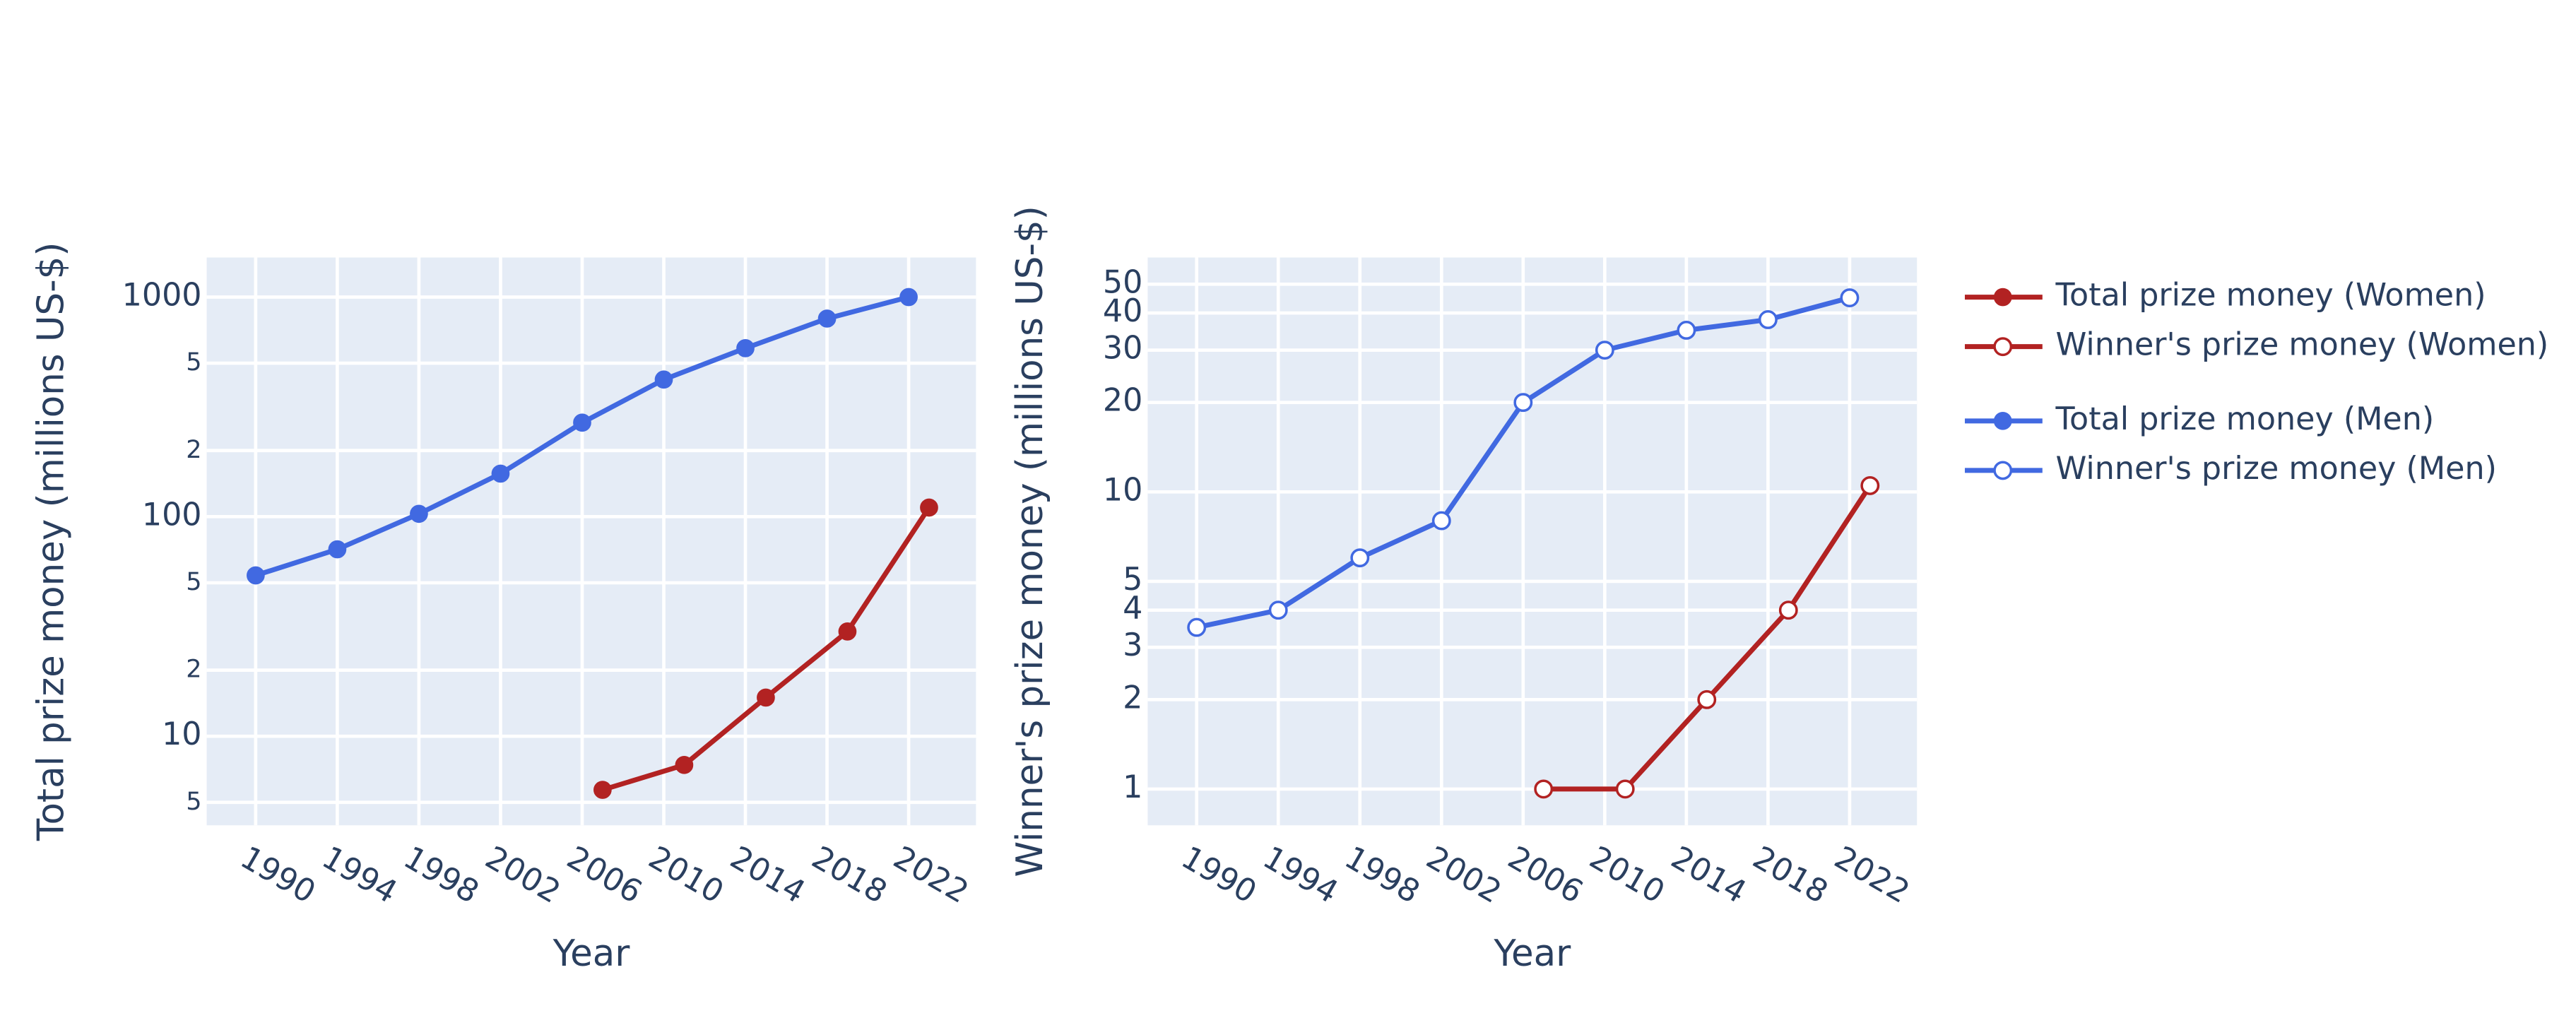  What do you see at coordinates (1122, 401) in the screenshot?
I see `y-tick-label: 20` at bounding box center [1122, 401].